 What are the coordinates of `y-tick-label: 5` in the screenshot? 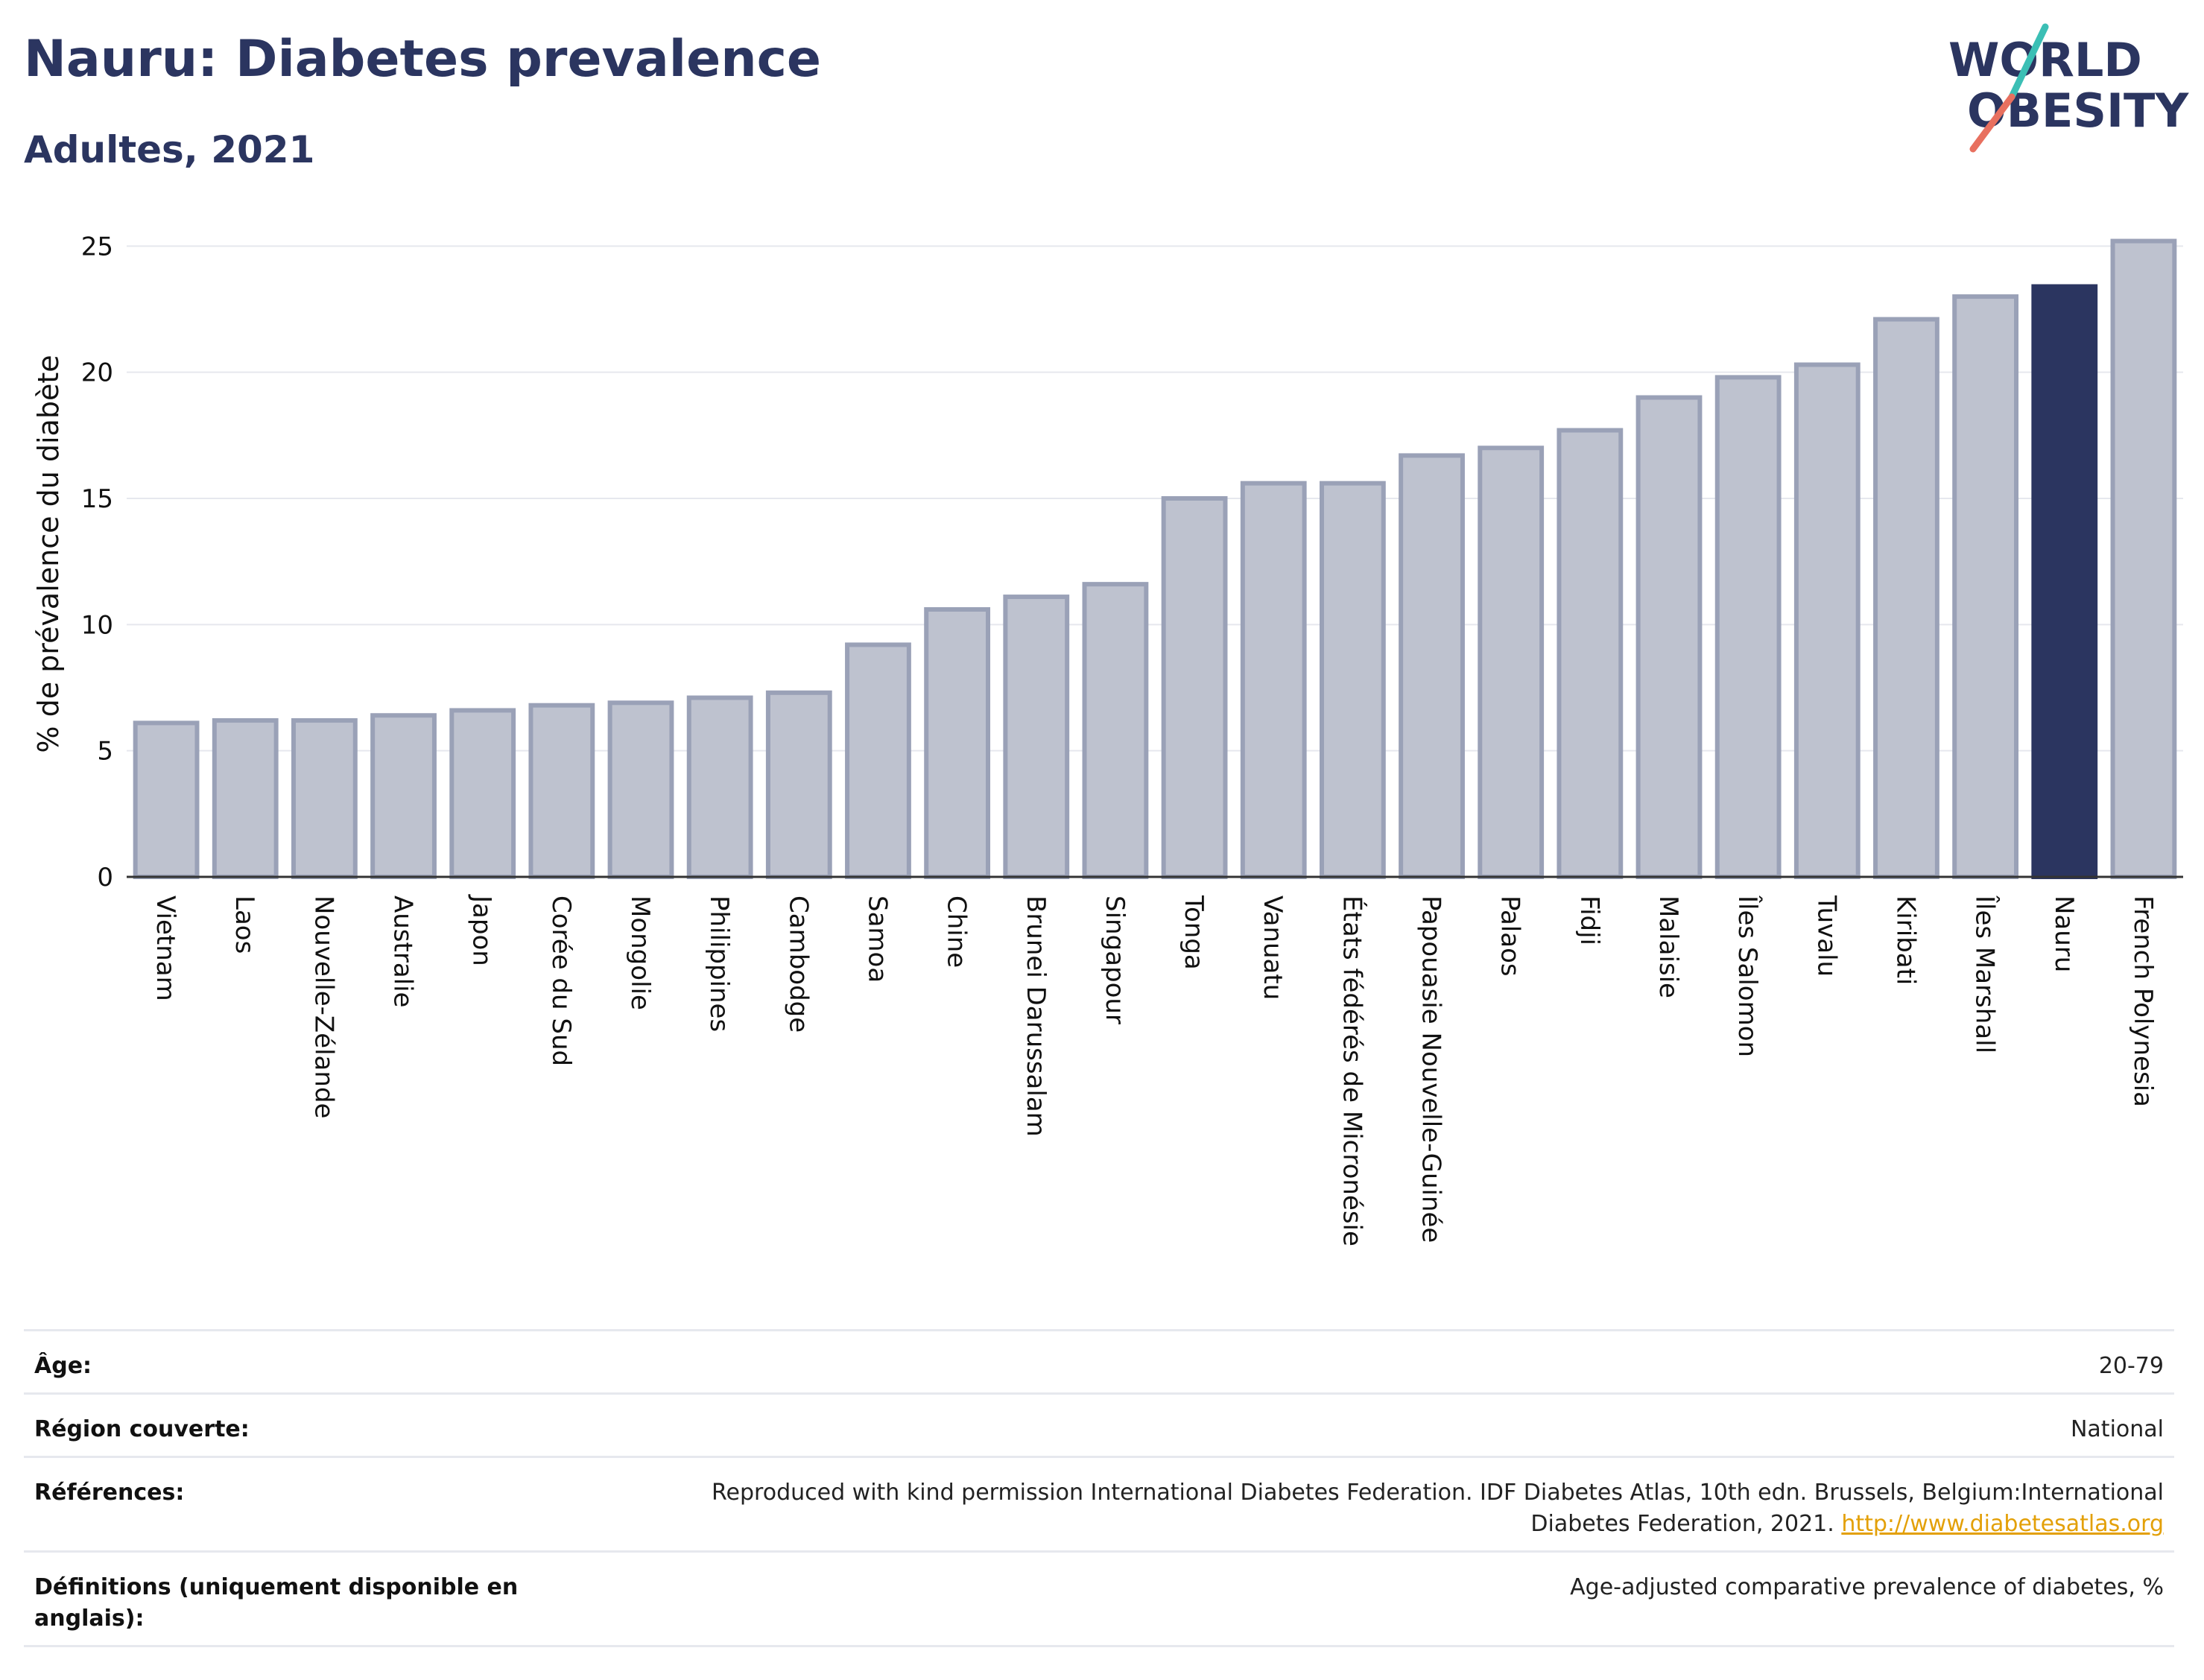 It's located at (105, 752).